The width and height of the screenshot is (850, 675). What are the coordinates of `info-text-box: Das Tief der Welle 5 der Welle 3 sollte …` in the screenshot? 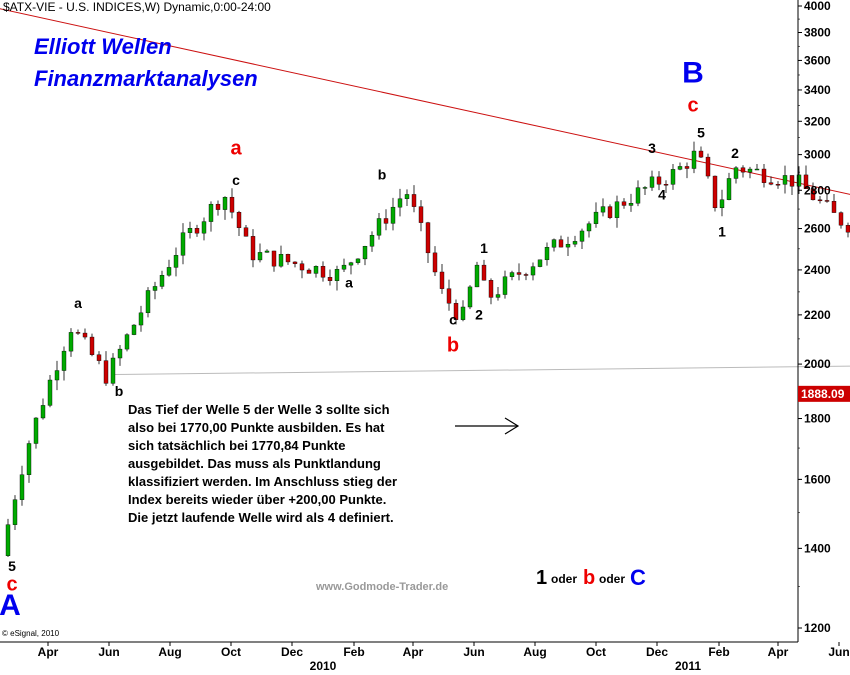 It's located at (262, 463).